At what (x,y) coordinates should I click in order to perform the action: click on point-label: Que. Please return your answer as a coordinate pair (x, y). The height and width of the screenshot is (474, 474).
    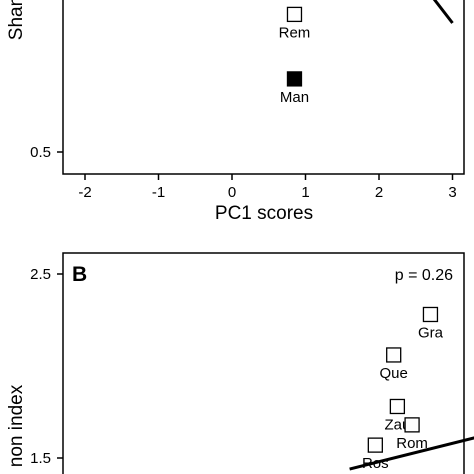
    Looking at the image, I should click on (394, 373).